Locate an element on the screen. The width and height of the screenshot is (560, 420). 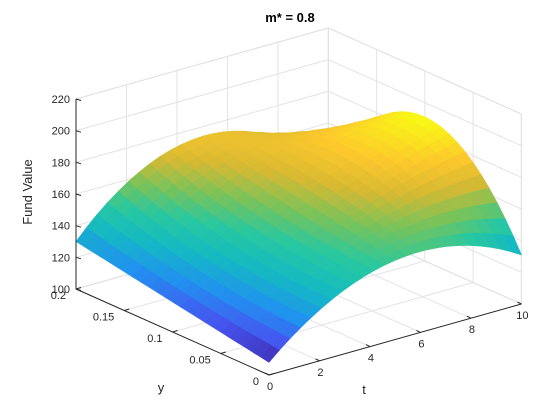
y-tick-label: 0.05 is located at coordinates (199, 361).